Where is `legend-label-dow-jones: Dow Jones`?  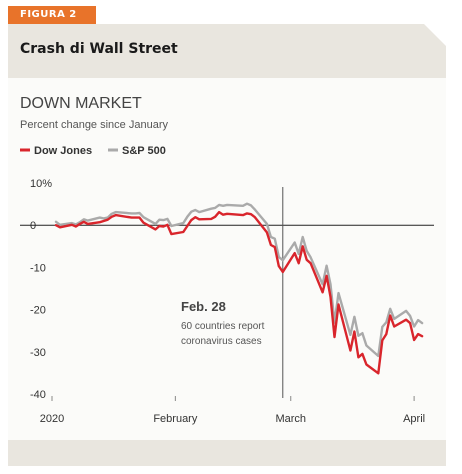
legend-label-dow-jones: Dow Jones is located at coordinates (63, 151).